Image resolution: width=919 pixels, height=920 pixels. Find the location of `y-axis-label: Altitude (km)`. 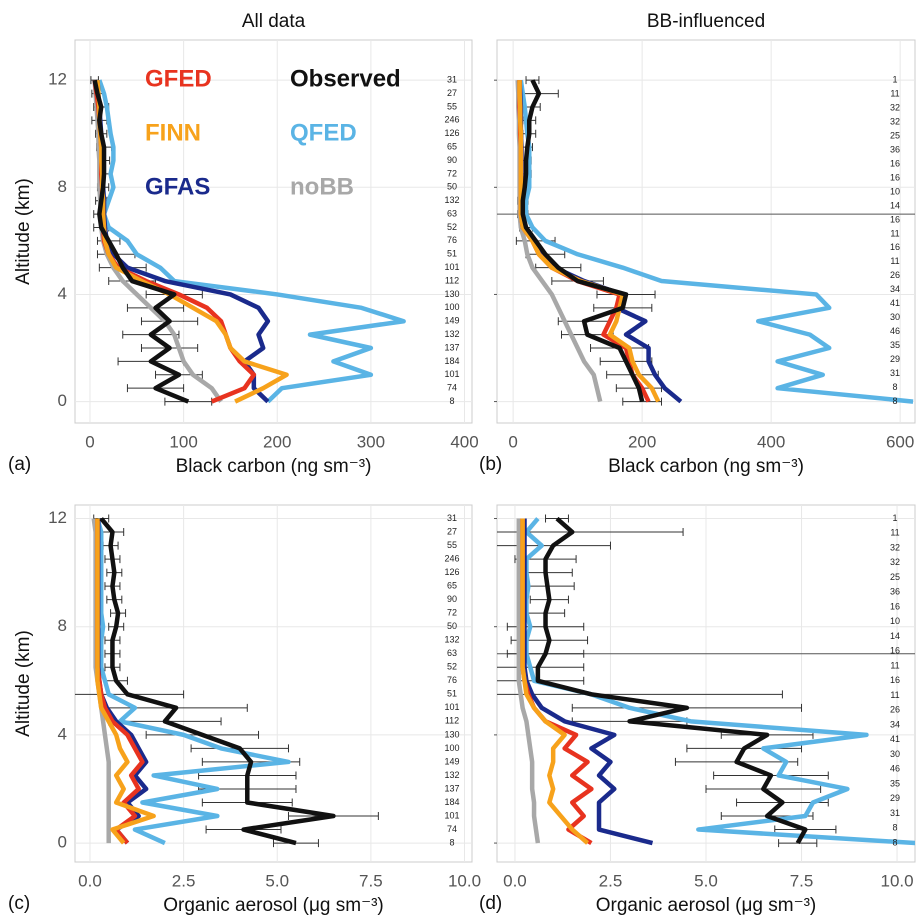

y-axis-label: Altitude (km) is located at coordinates (23, 231).